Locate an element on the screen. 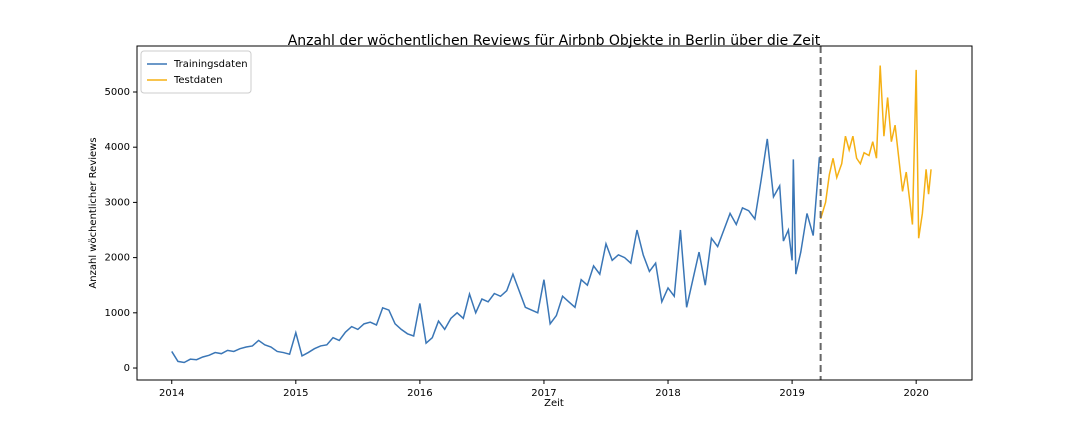  x-tick-label: 2014 is located at coordinates (171, 393).